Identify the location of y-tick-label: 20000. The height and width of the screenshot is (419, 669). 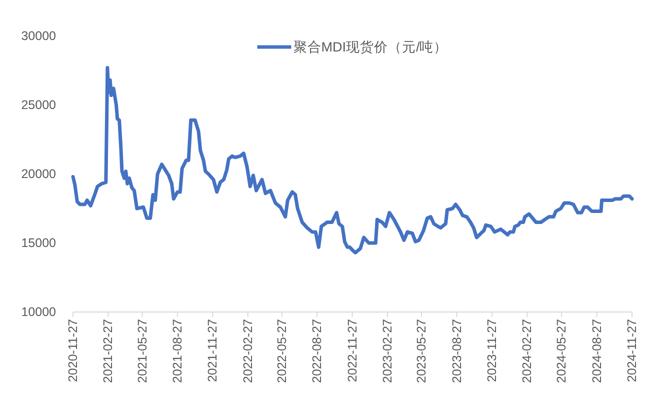
(38, 174).